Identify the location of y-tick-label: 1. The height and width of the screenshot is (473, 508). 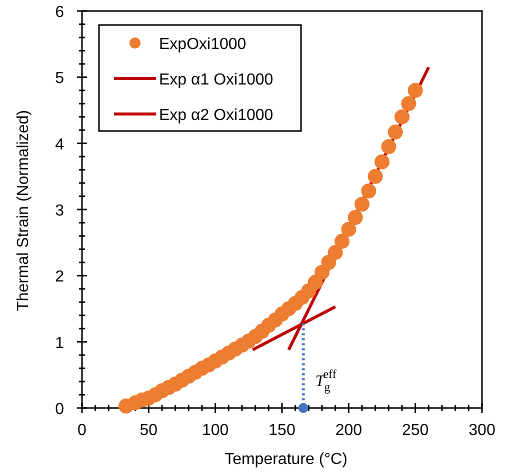
(59, 343).